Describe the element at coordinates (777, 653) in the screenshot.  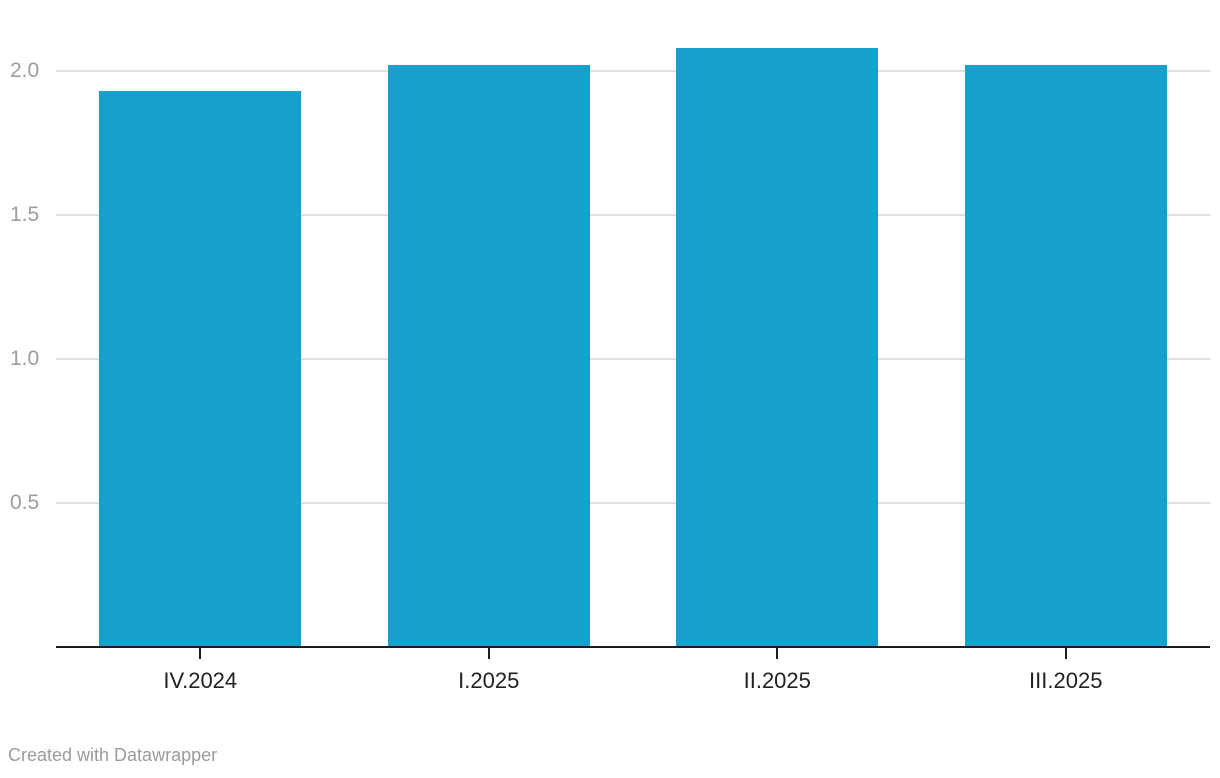
I see `x-tick-II.2025` at that location.